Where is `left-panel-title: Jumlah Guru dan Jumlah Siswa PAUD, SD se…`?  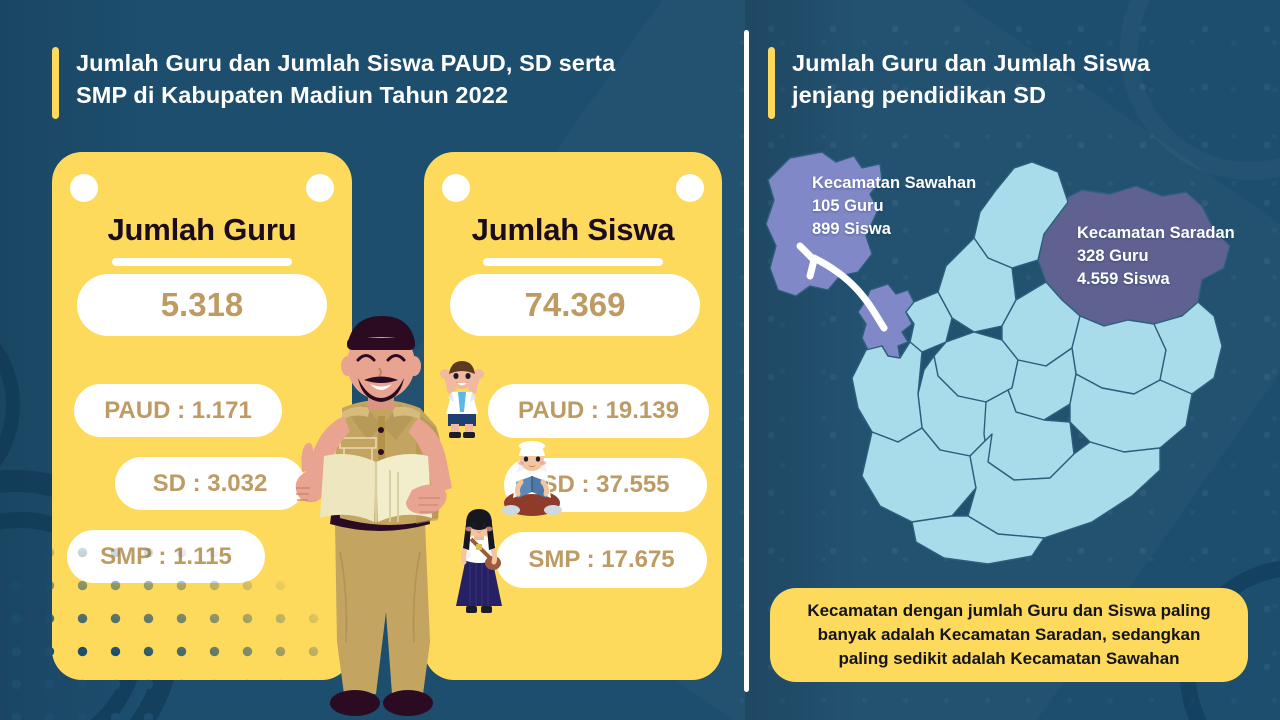 left-panel-title: Jumlah Guru dan Jumlah Siswa PAUD, SD se… is located at coordinates (392, 83).